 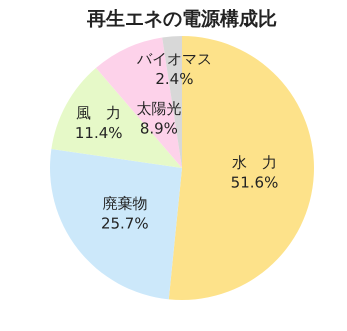 What do you see at coordinates (124, 223) in the screenshot?
I see `data-label: 25.7%` at bounding box center [124, 223].